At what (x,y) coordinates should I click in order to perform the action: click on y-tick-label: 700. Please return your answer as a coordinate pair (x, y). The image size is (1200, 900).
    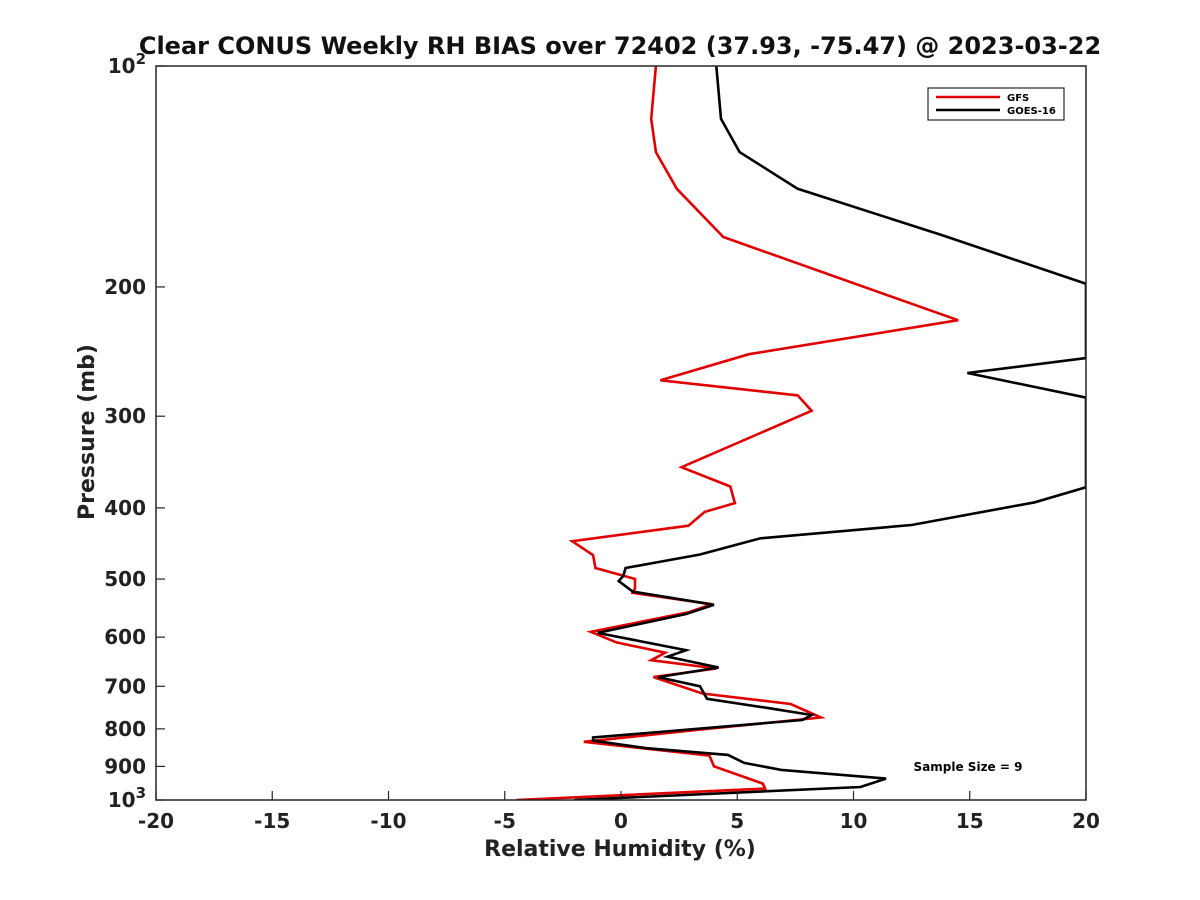
    Looking at the image, I should click on (125, 686).